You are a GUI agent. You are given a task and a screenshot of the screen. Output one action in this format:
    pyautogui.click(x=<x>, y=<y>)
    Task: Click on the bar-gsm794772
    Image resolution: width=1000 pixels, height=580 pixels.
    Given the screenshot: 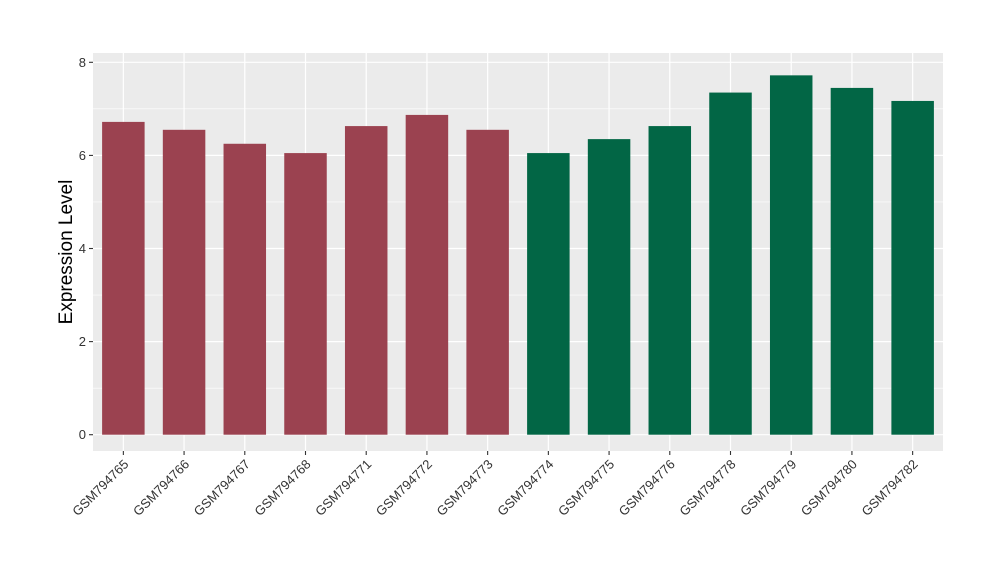 What is the action you would take?
    pyautogui.click(x=427, y=274)
    